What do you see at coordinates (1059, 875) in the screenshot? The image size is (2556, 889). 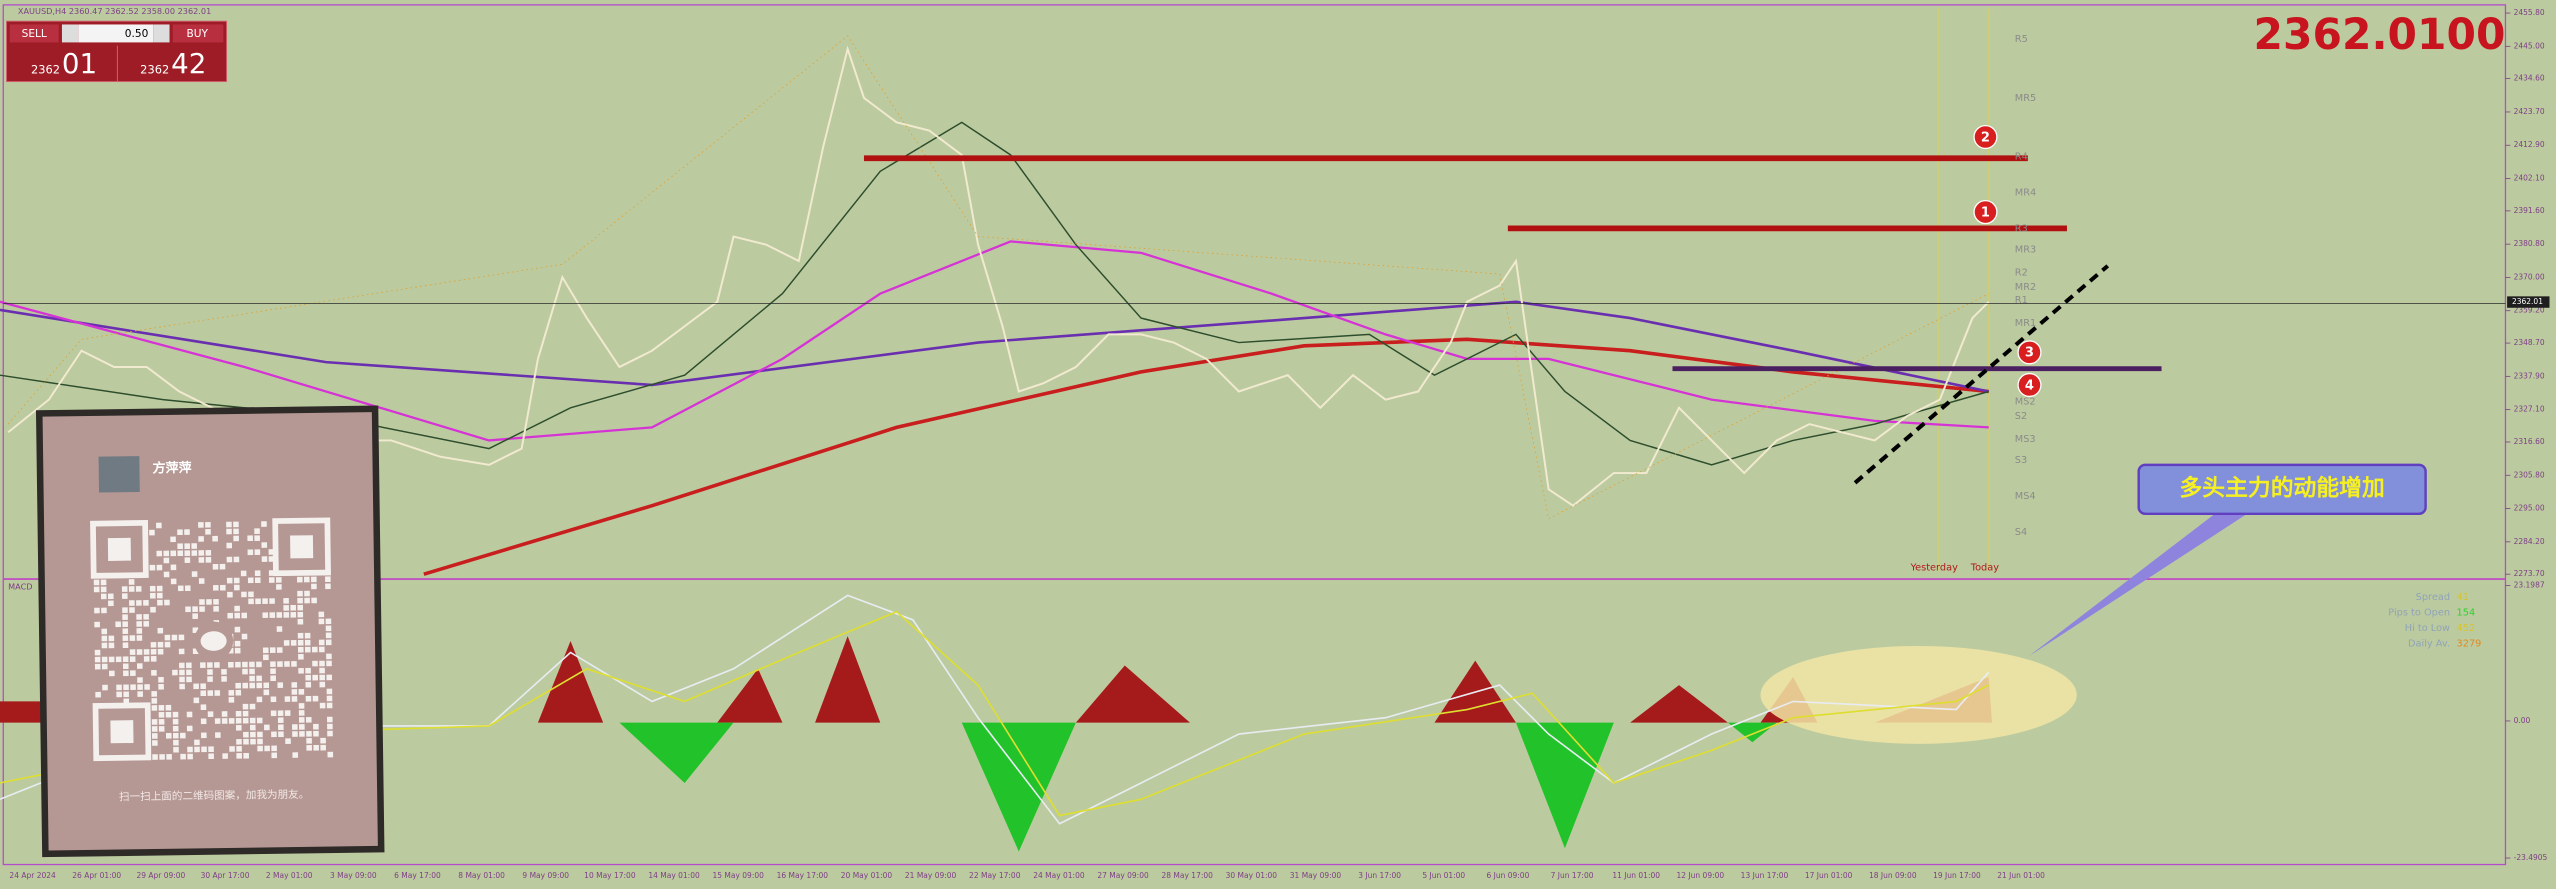 I see `x-tick-label: 24 May 01:00` at bounding box center [1059, 875].